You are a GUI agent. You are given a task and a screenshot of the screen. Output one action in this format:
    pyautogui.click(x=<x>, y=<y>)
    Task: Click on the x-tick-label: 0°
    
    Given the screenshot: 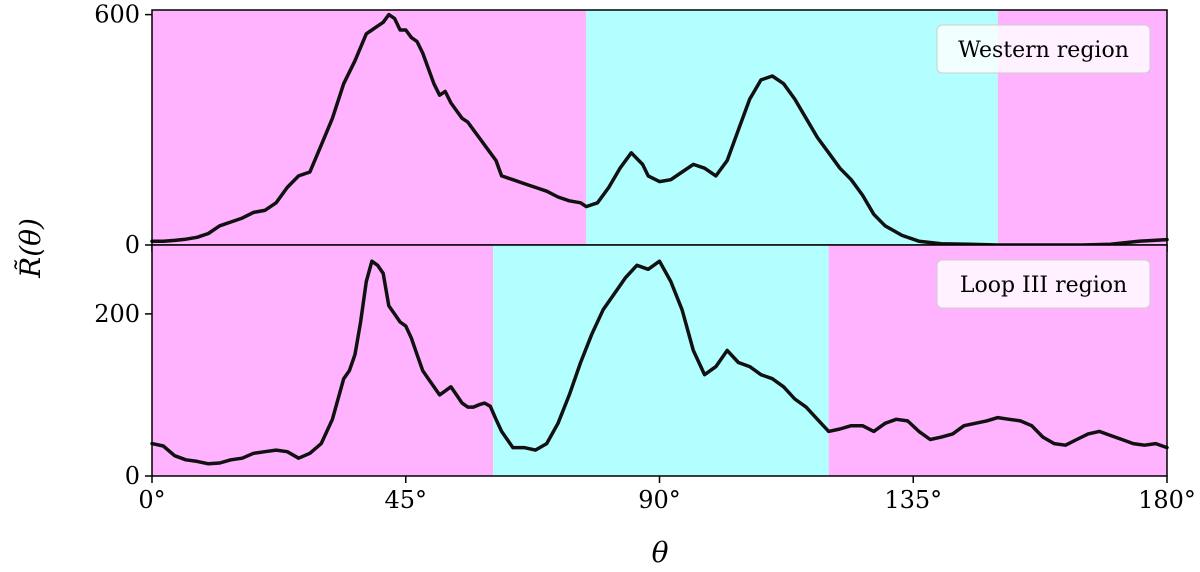 What is the action you would take?
    pyautogui.click(x=151, y=500)
    